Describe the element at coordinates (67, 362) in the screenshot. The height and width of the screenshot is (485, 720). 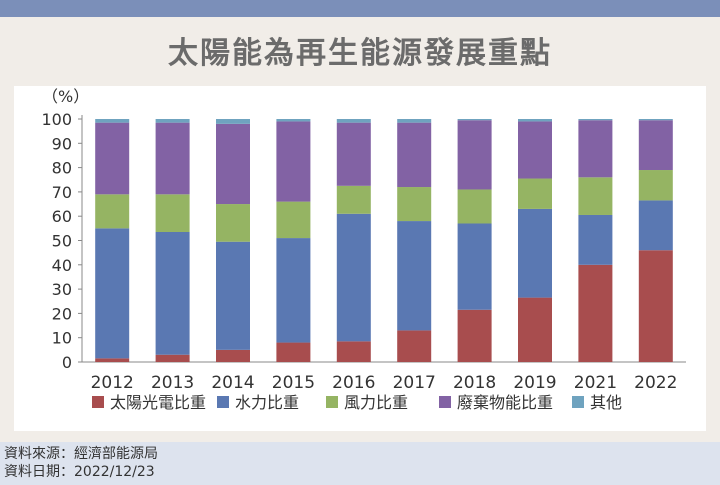
I see `y-tick-label: 0` at that location.